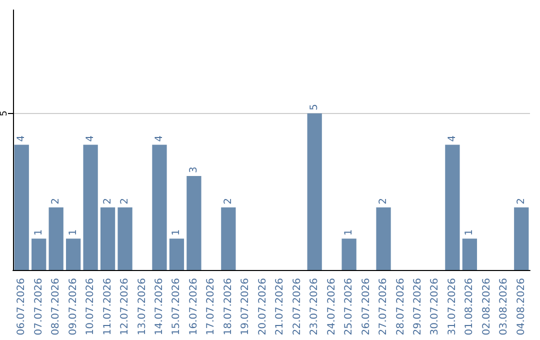 This screenshot has width=540, height=340. Describe the element at coordinates (384, 307) in the screenshot. I see `x-tick-label: 27.07.2026` at that location.